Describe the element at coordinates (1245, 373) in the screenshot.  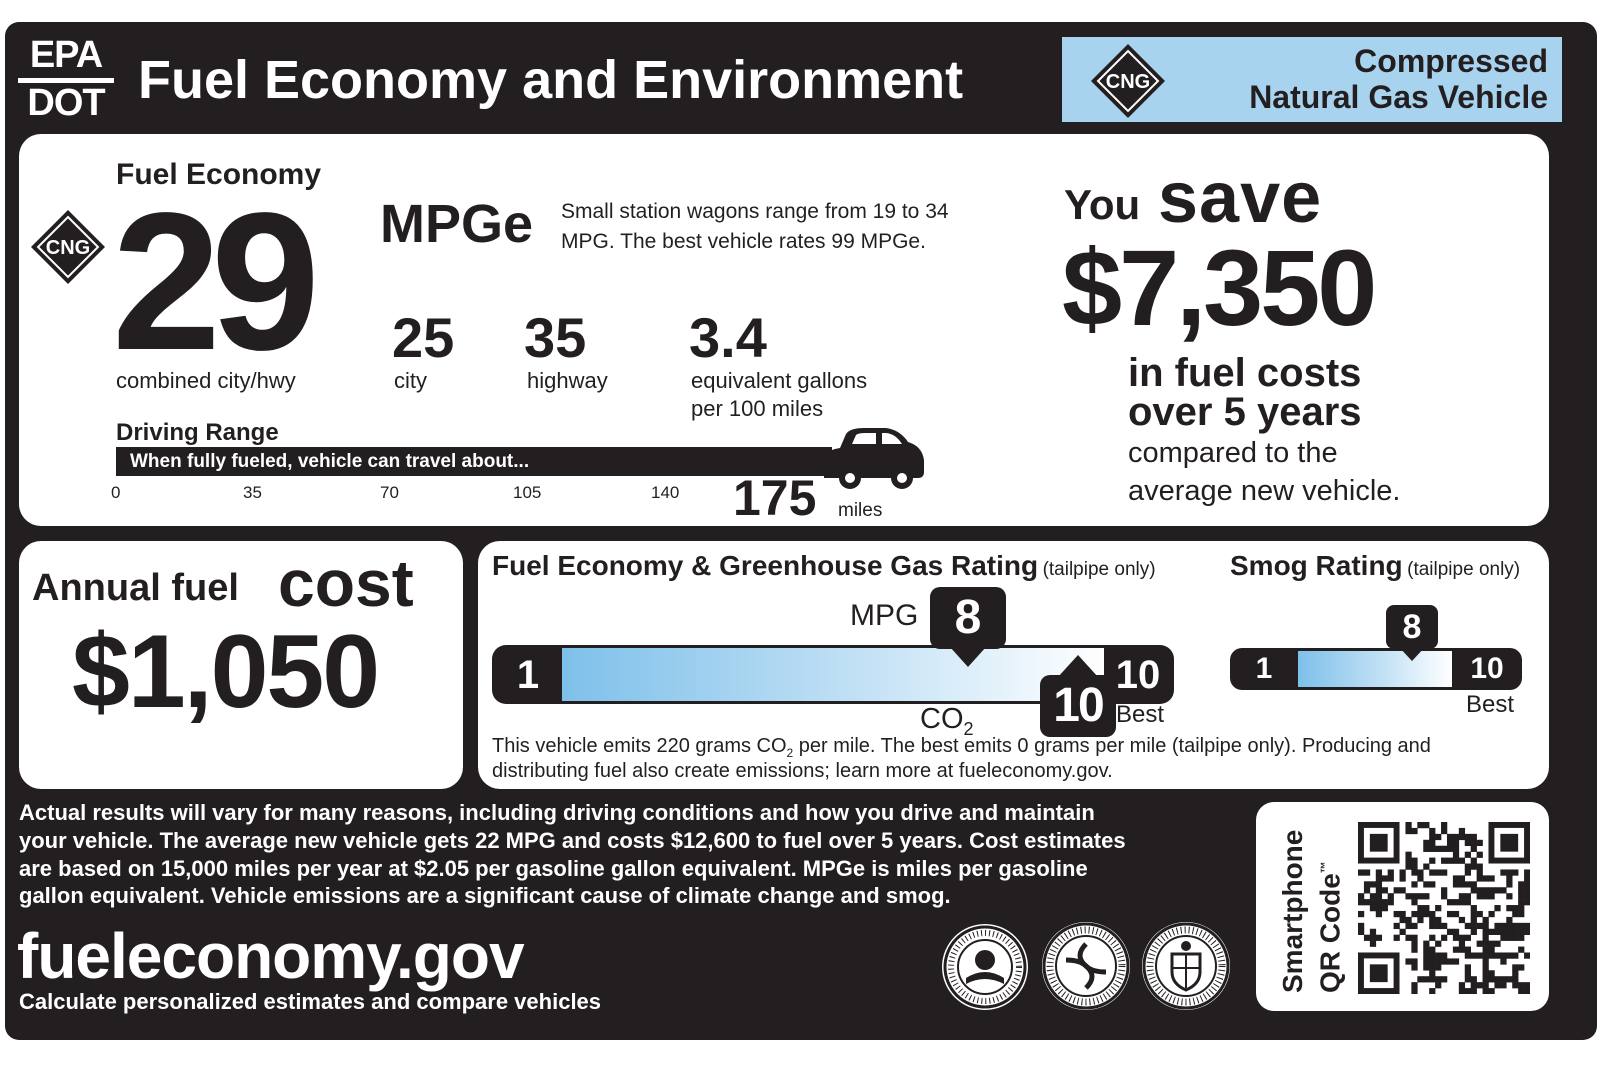
I see `savings-line1: in fuel costs` at that location.